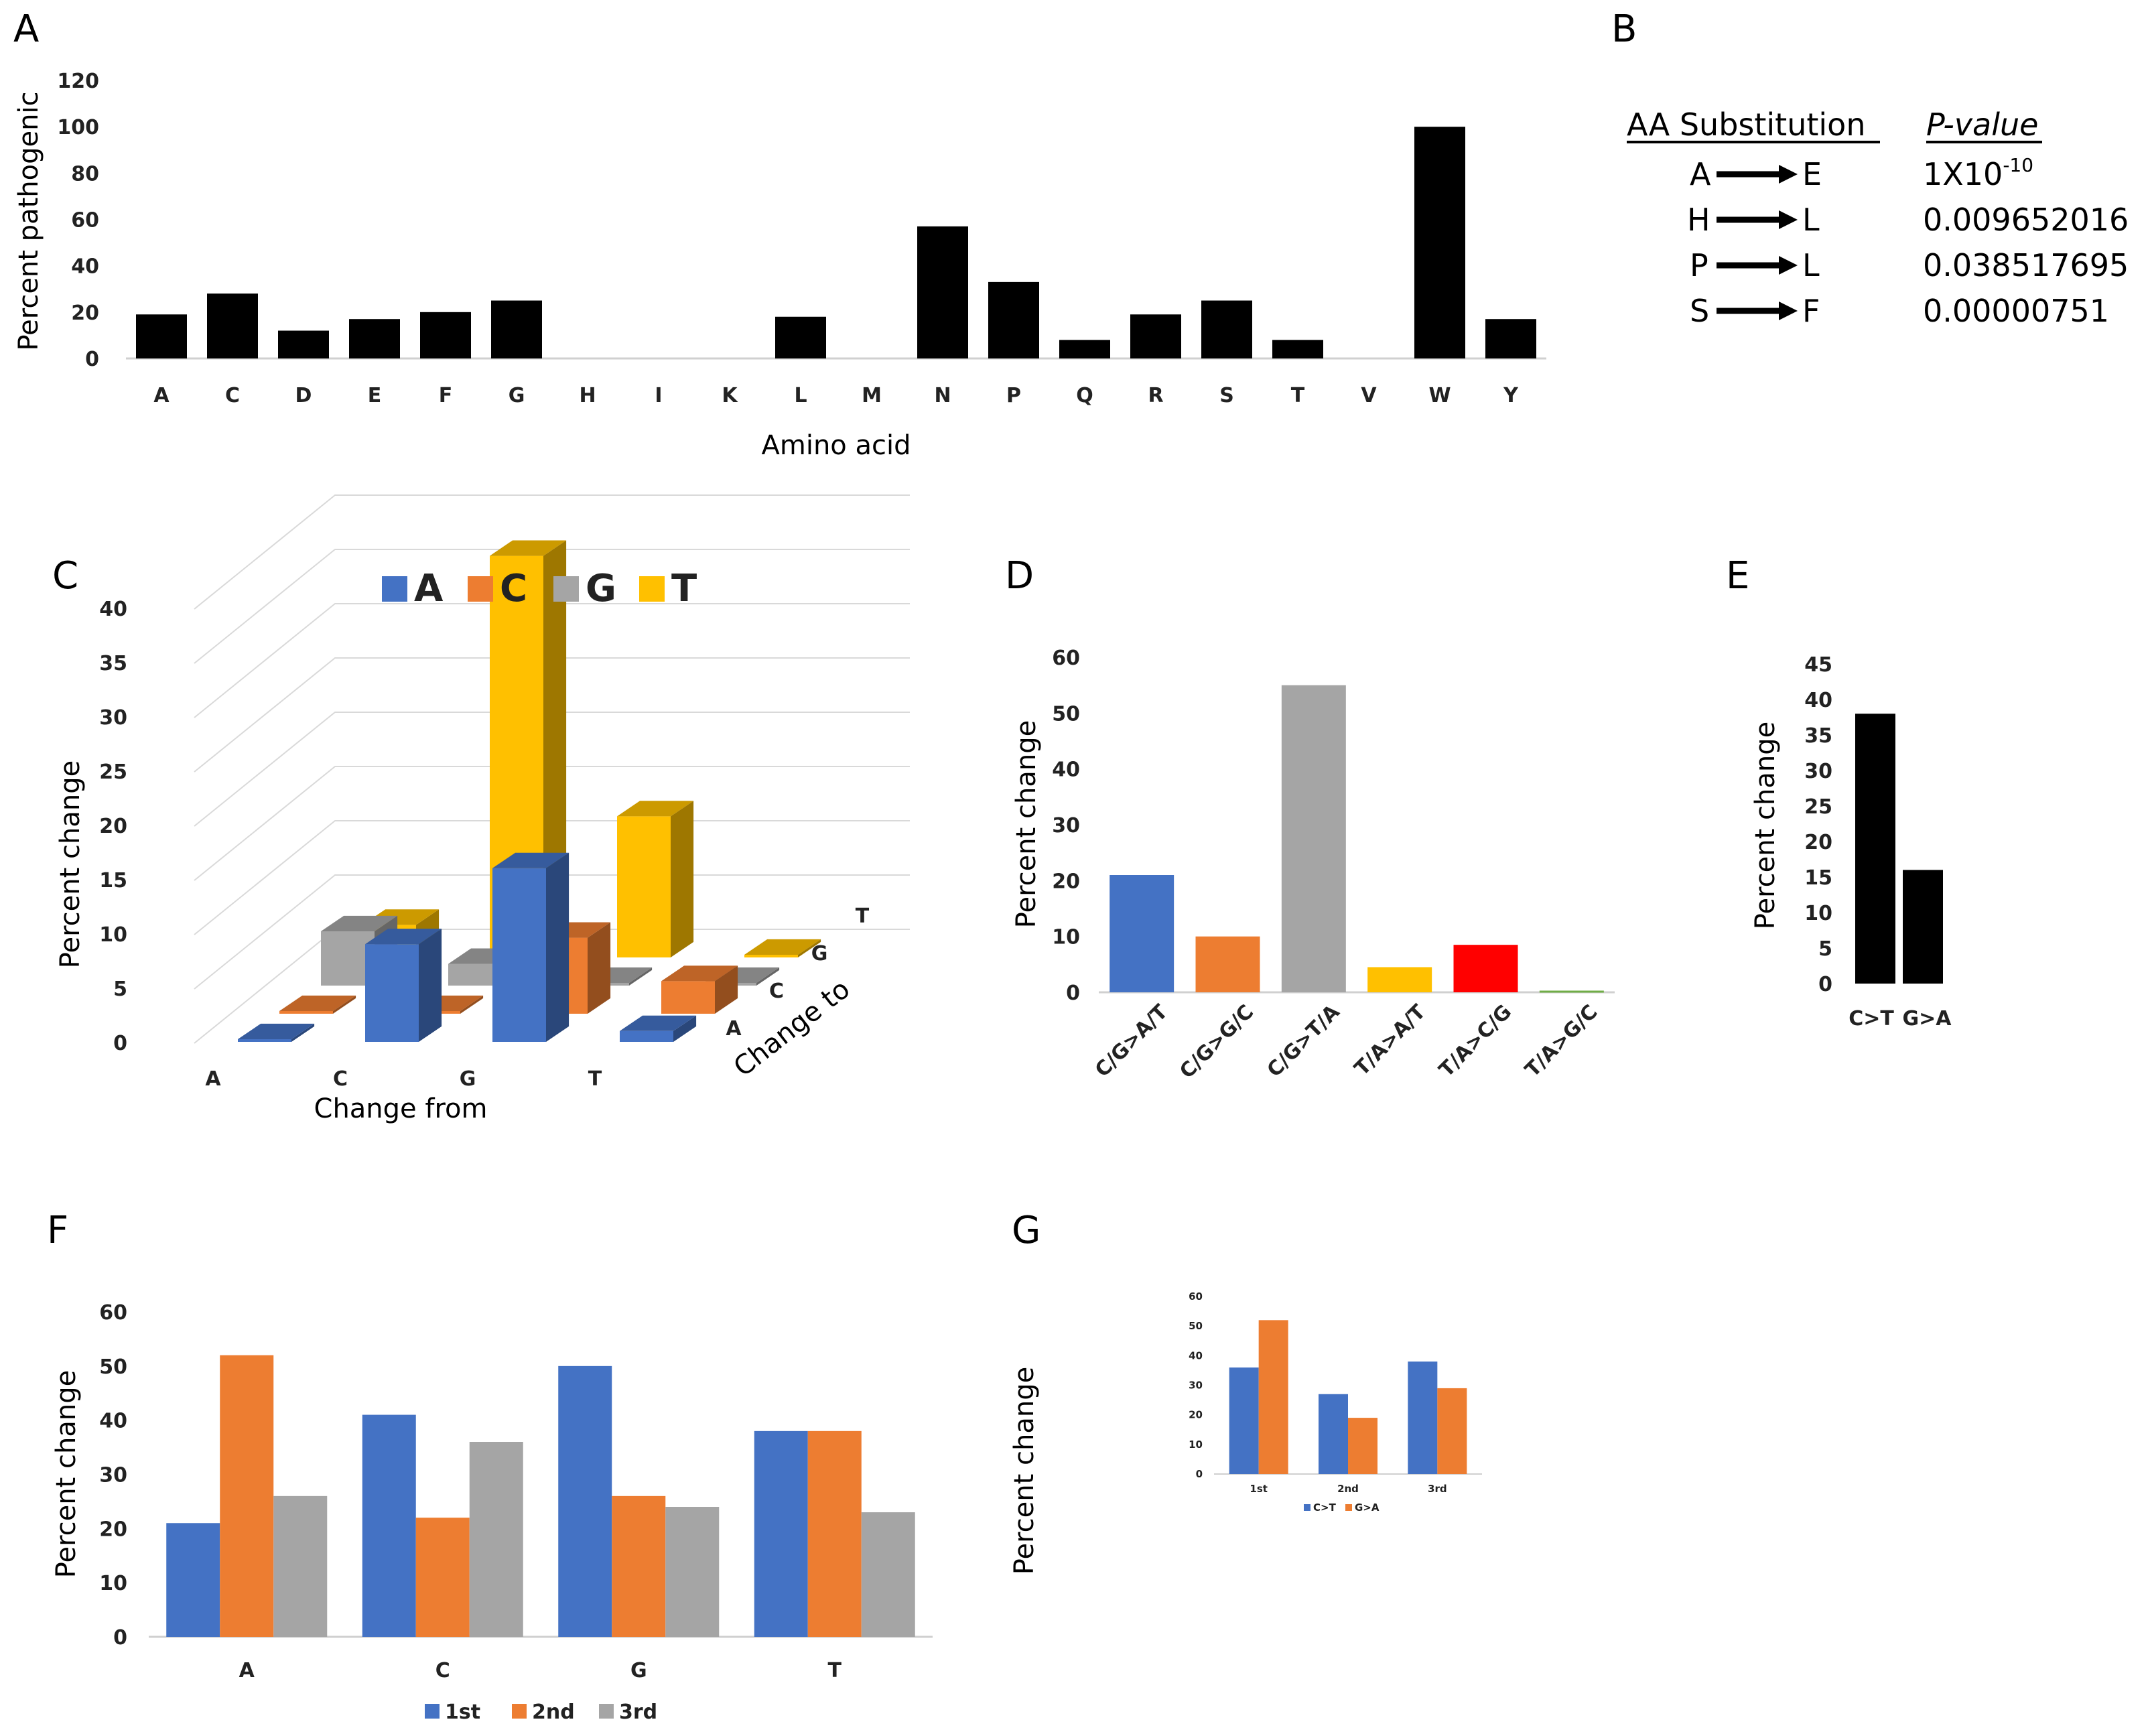  Describe the element at coordinates (161, 336) in the screenshot. I see `bar-A` at that location.